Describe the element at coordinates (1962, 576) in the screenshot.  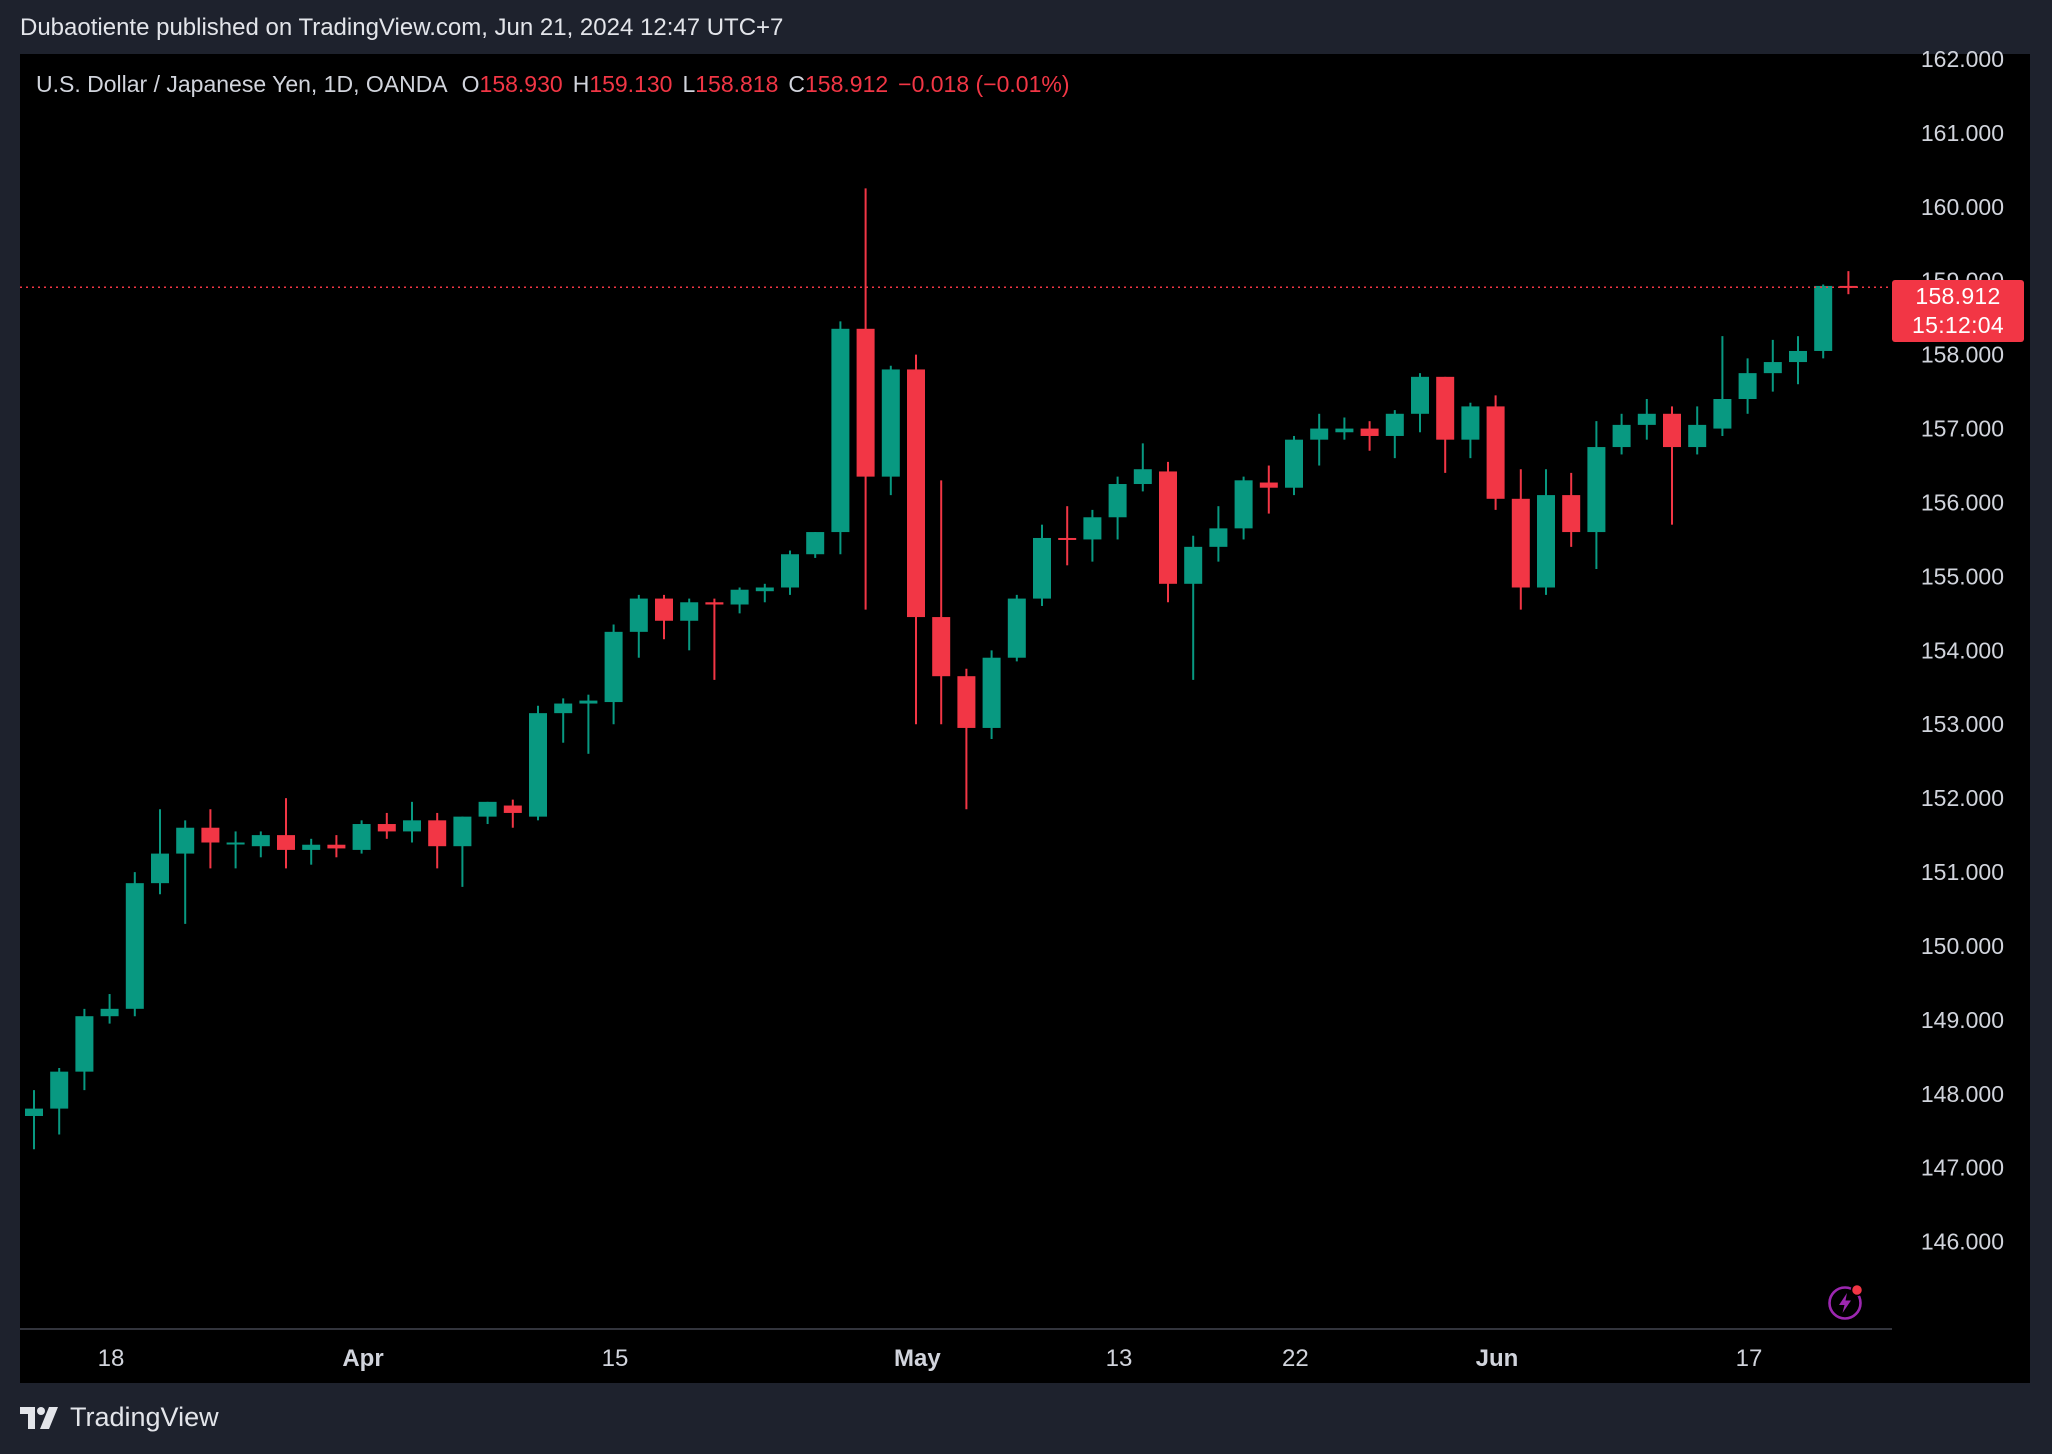
I see `price-tick-label: 155.000` at that location.